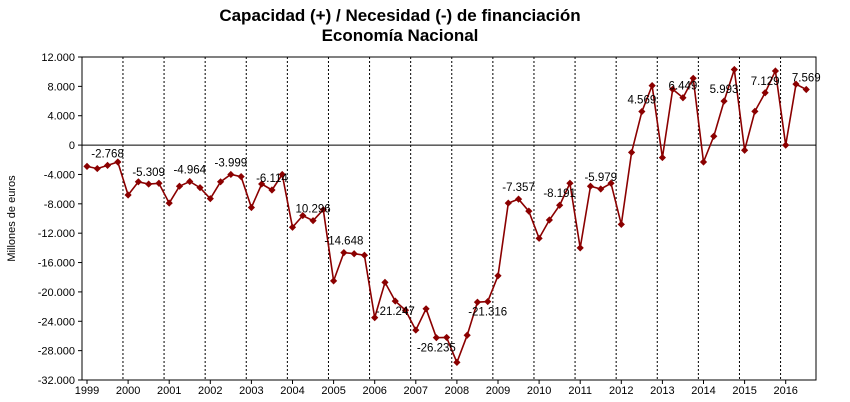 The image size is (850, 402). What do you see at coordinates (148, 173) in the screenshot?
I see `data-label: -5.309` at bounding box center [148, 173].